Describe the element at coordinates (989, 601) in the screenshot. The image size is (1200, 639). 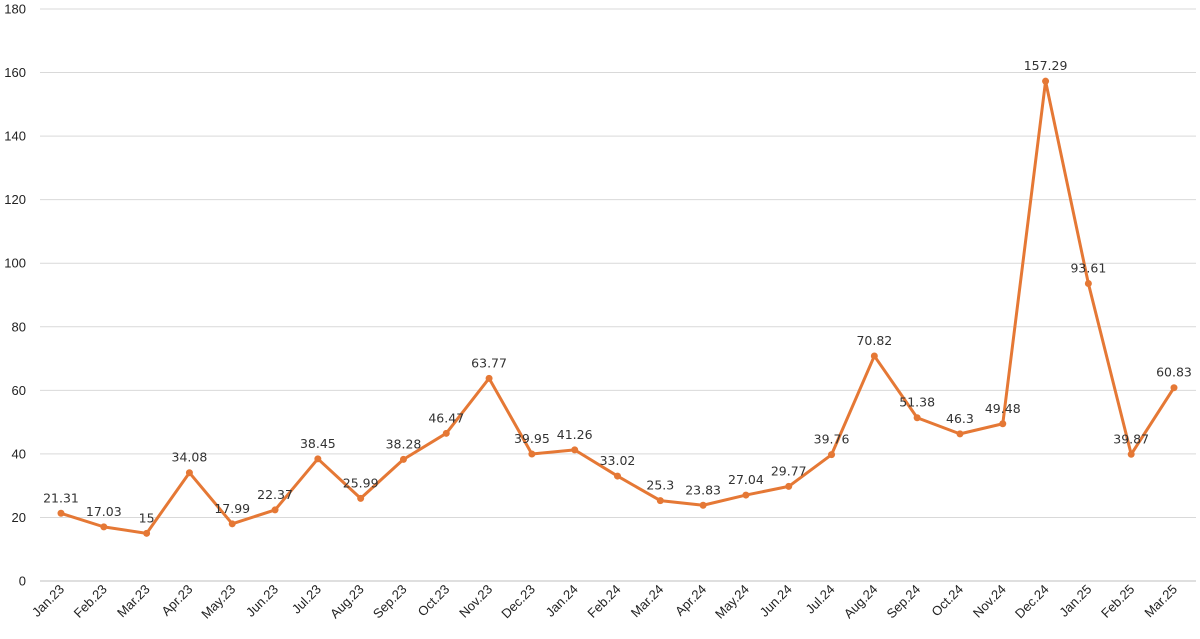
I see `x-tick-label: Nov.24` at that location.